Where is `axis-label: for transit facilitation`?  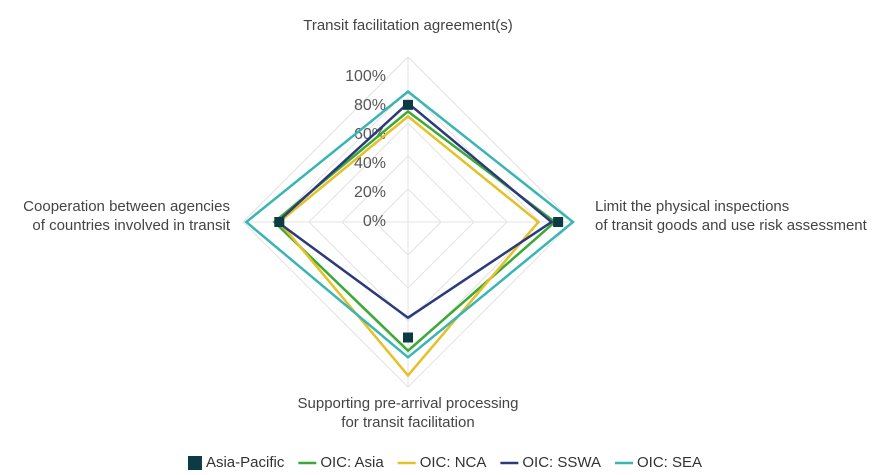 axis-label: for transit facilitation is located at coordinates (407, 422).